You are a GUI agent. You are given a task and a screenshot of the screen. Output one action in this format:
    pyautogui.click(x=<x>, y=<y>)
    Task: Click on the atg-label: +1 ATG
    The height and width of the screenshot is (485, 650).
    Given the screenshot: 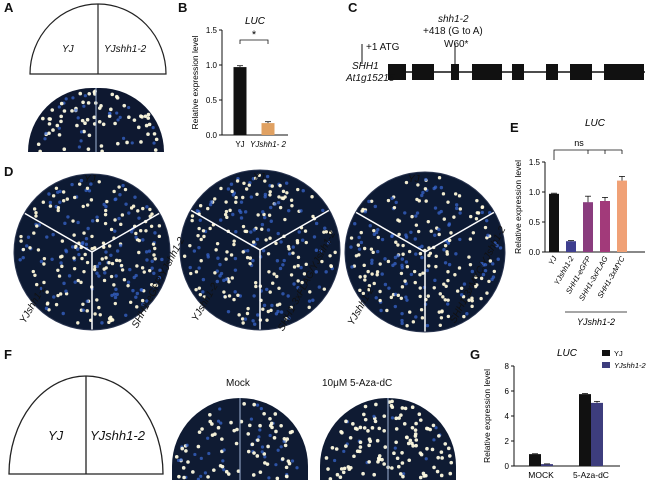 What is the action you would take?
    pyautogui.click(x=383, y=47)
    